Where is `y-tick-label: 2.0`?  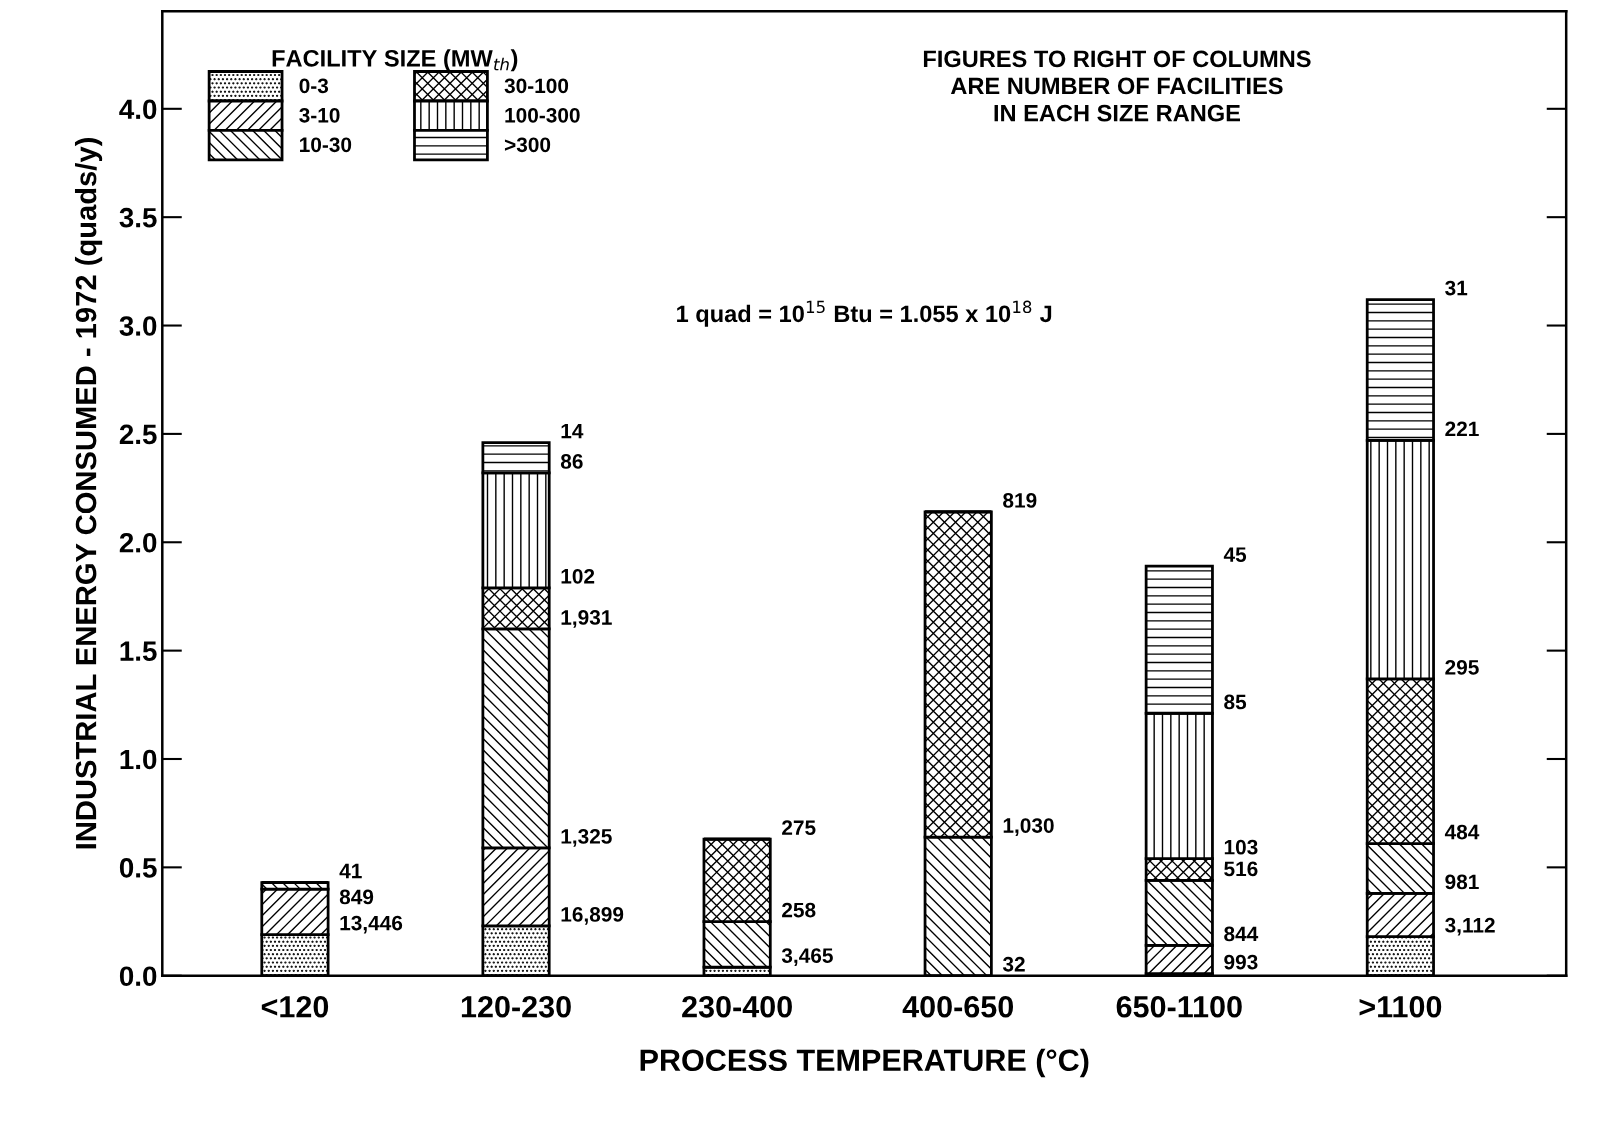
y-tick-label: 2.0 is located at coordinates (138, 542).